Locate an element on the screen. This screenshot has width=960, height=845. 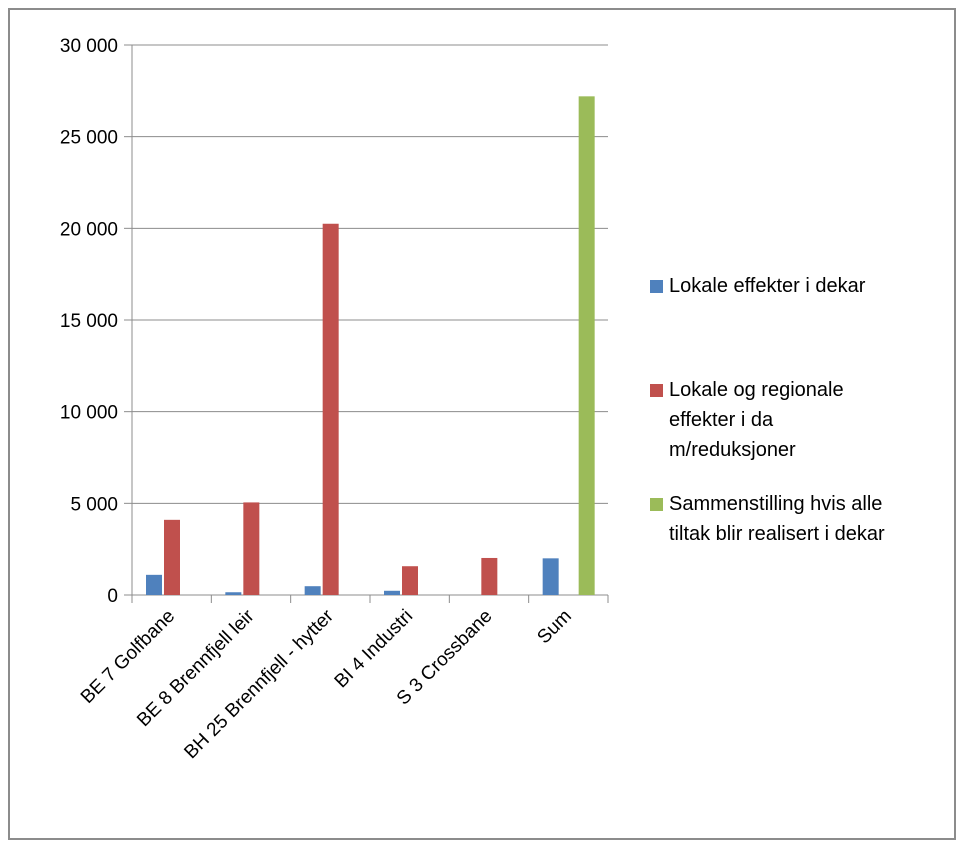
y-tick-labels: 0 5 000 10 000 15 000 20 000 25 000 30 000 is located at coordinates (89, 321).